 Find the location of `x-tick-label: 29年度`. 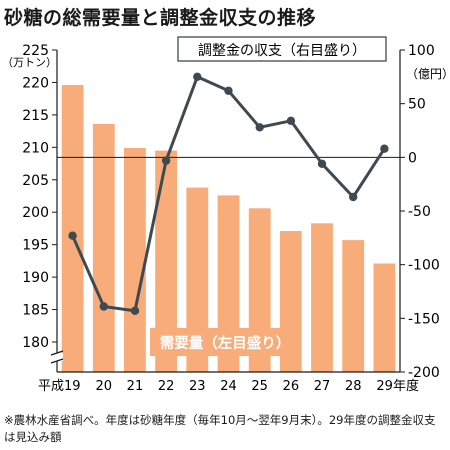

x-tick-label: 29年度 is located at coordinates (397, 386).